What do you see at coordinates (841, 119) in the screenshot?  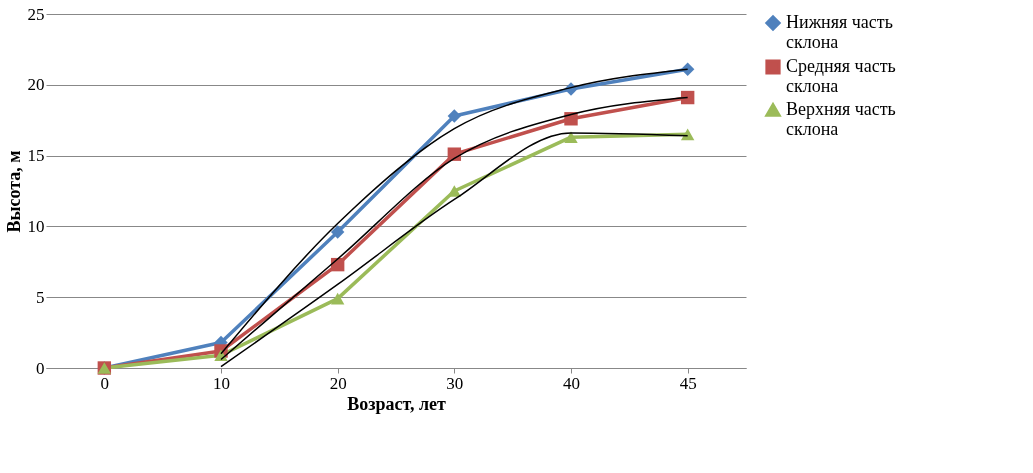 I see `legend-label: Верхняя часть склона` at bounding box center [841, 119].